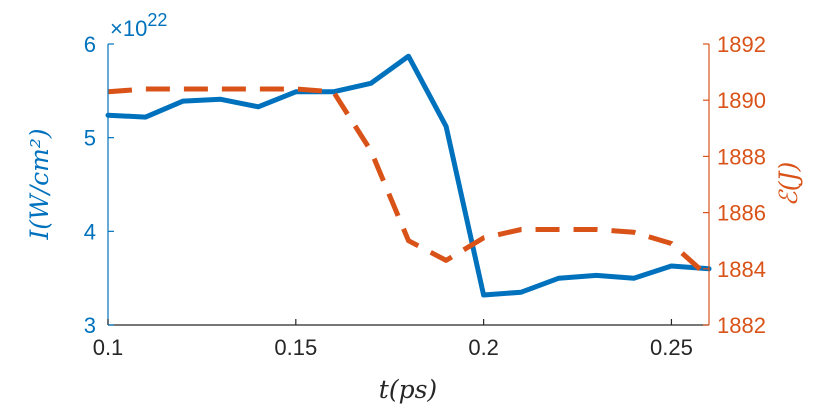 The width and height of the screenshot is (830, 415). Describe the element at coordinates (671, 347) in the screenshot. I see `x-tick-label: 0.25` at that location.